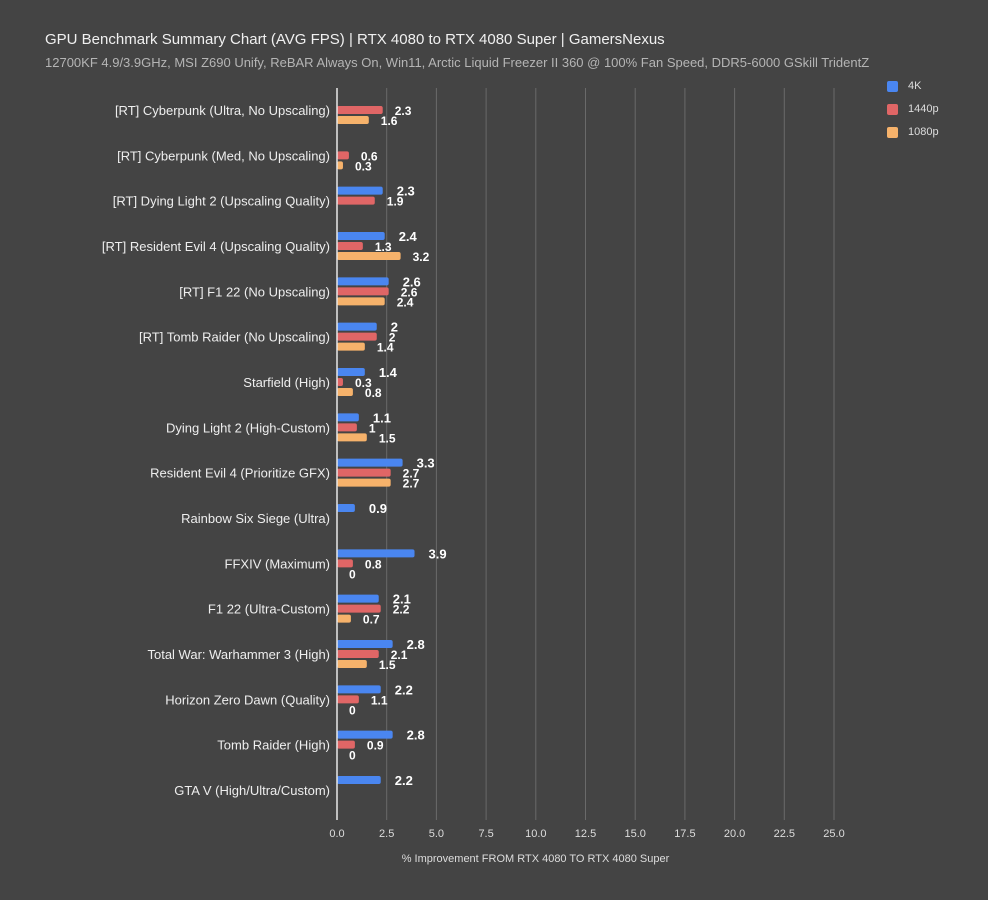 This screenshot has height=900, width=988. Describe the element at coordinates (634, 834) in the screenshot. I see `x-tick-label: 15.0` at that location.